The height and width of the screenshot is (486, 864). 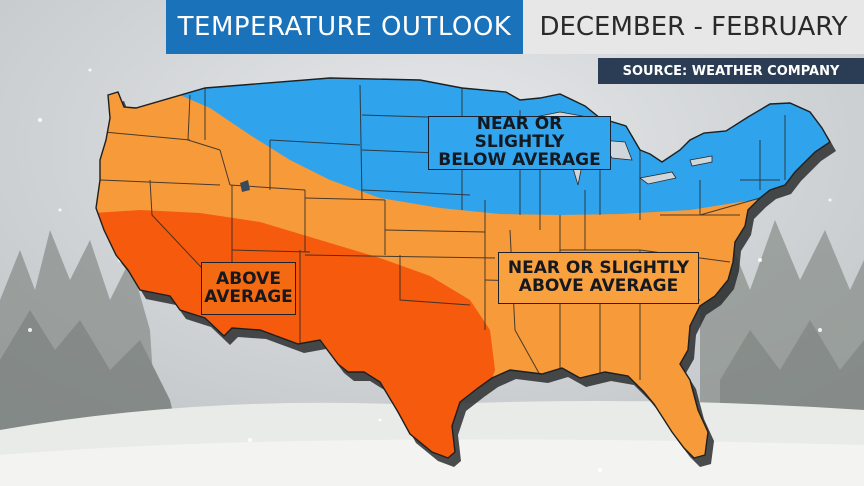 I want to click on label-line: AVERAGE, so click(x=248, y=296).